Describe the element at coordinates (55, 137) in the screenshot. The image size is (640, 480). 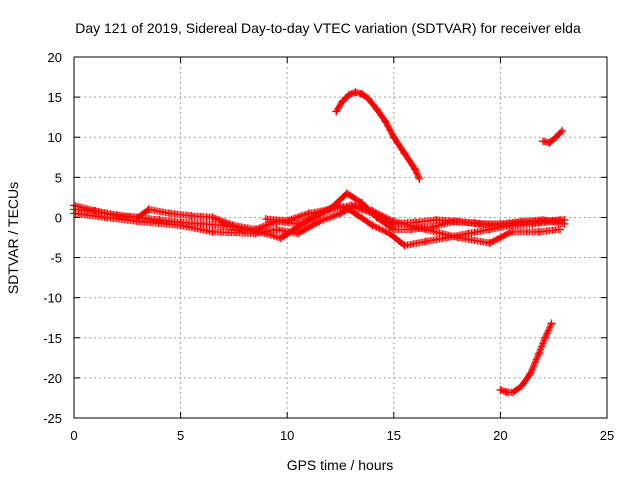
I see `y-tick-label: 10` at that location.